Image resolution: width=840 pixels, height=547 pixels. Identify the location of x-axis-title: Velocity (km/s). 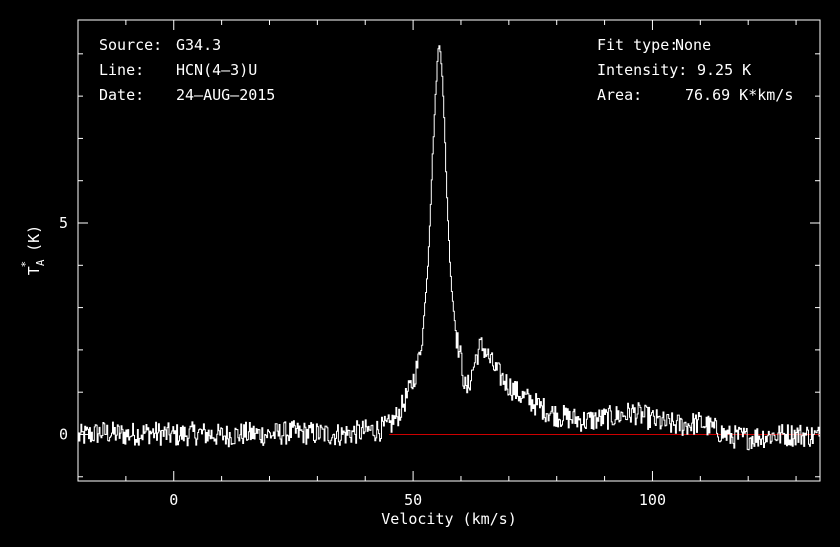
(448, 519).